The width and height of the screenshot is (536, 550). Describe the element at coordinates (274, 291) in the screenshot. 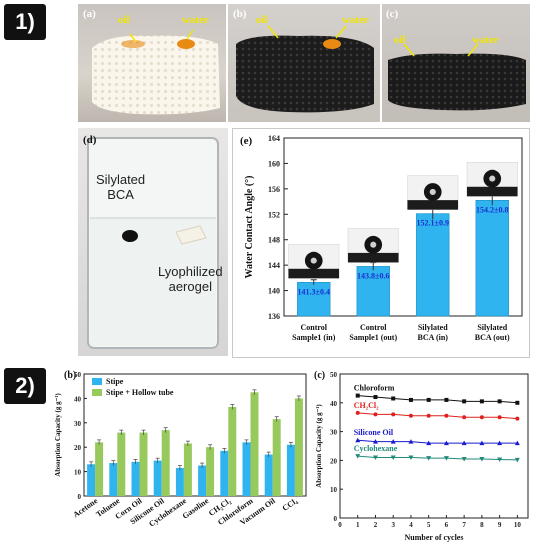

I see `y-tick-label: 140` at that location.